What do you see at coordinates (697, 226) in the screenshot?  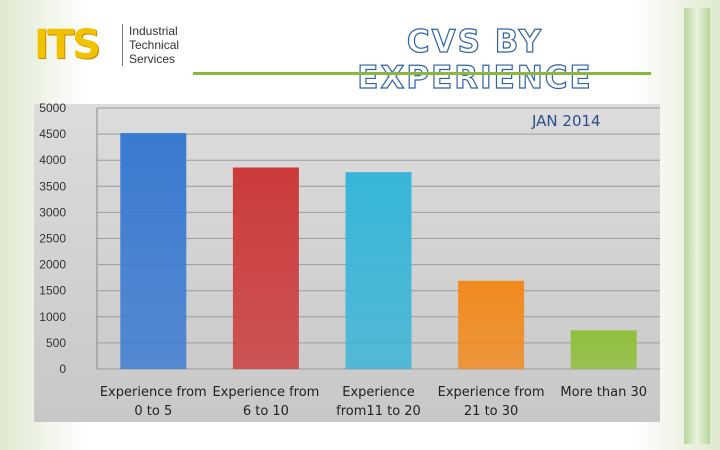 I see `right-decorative-frame` at bounding box center [697, 226].